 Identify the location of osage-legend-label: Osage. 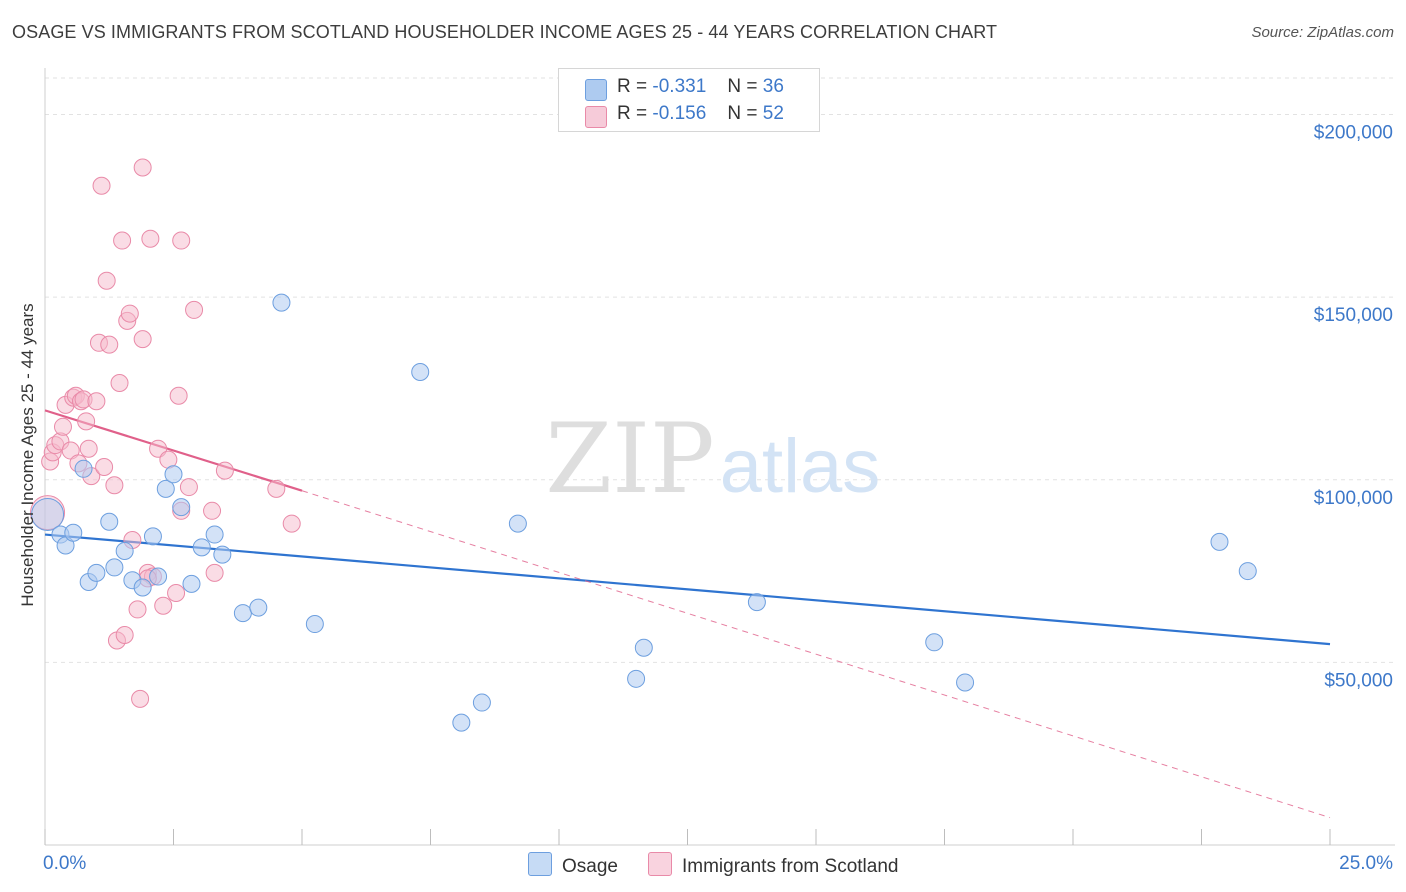
(590, 866).